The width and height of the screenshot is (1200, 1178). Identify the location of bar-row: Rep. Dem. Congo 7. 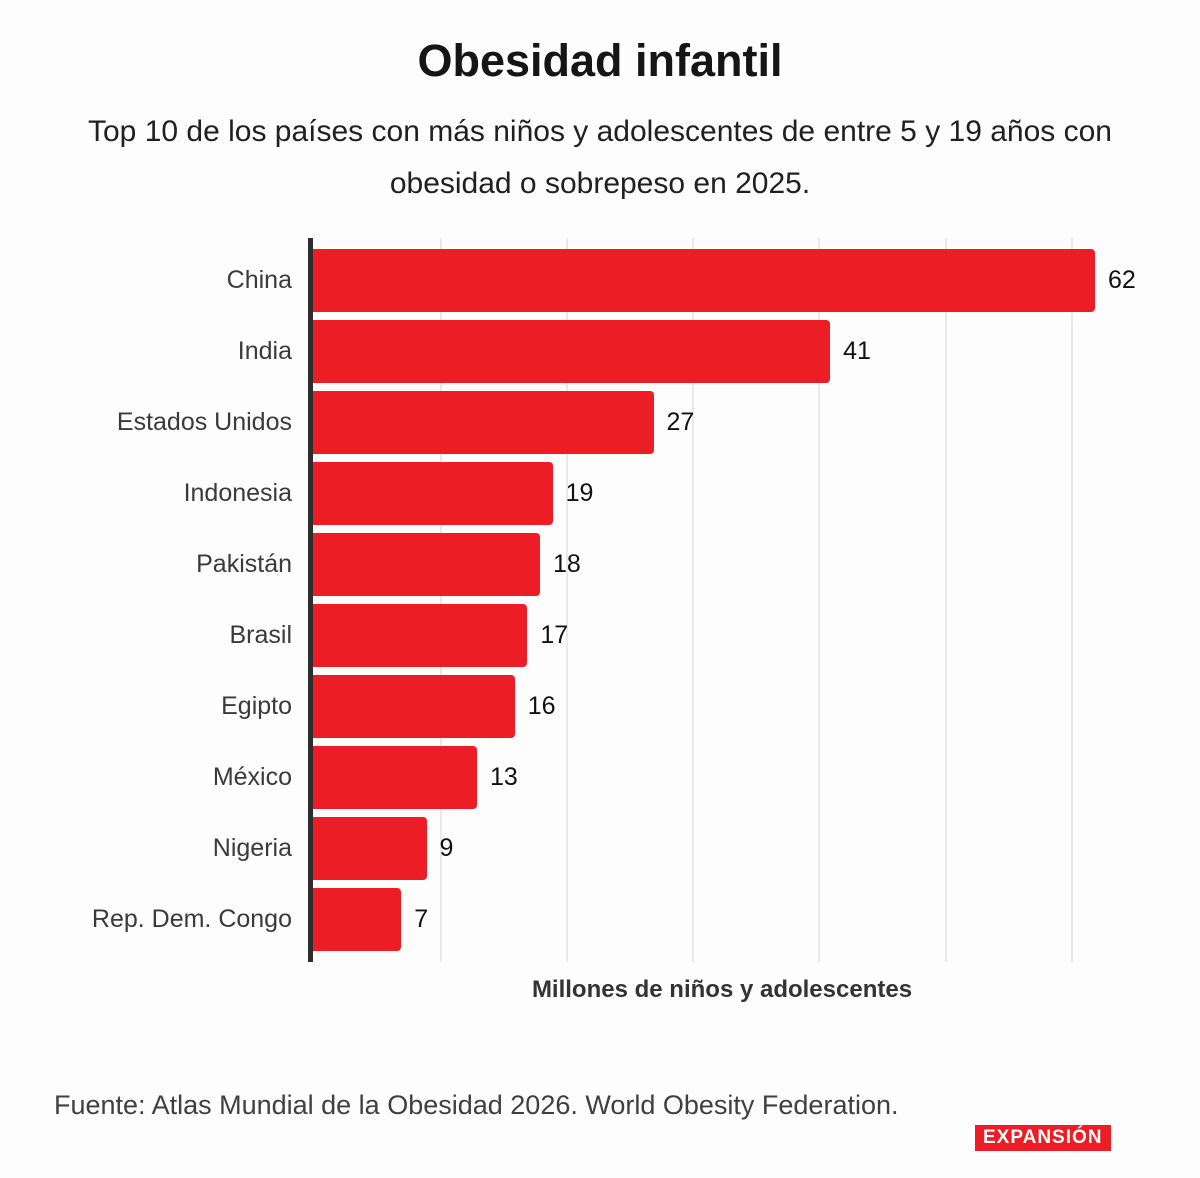
(600, 919).